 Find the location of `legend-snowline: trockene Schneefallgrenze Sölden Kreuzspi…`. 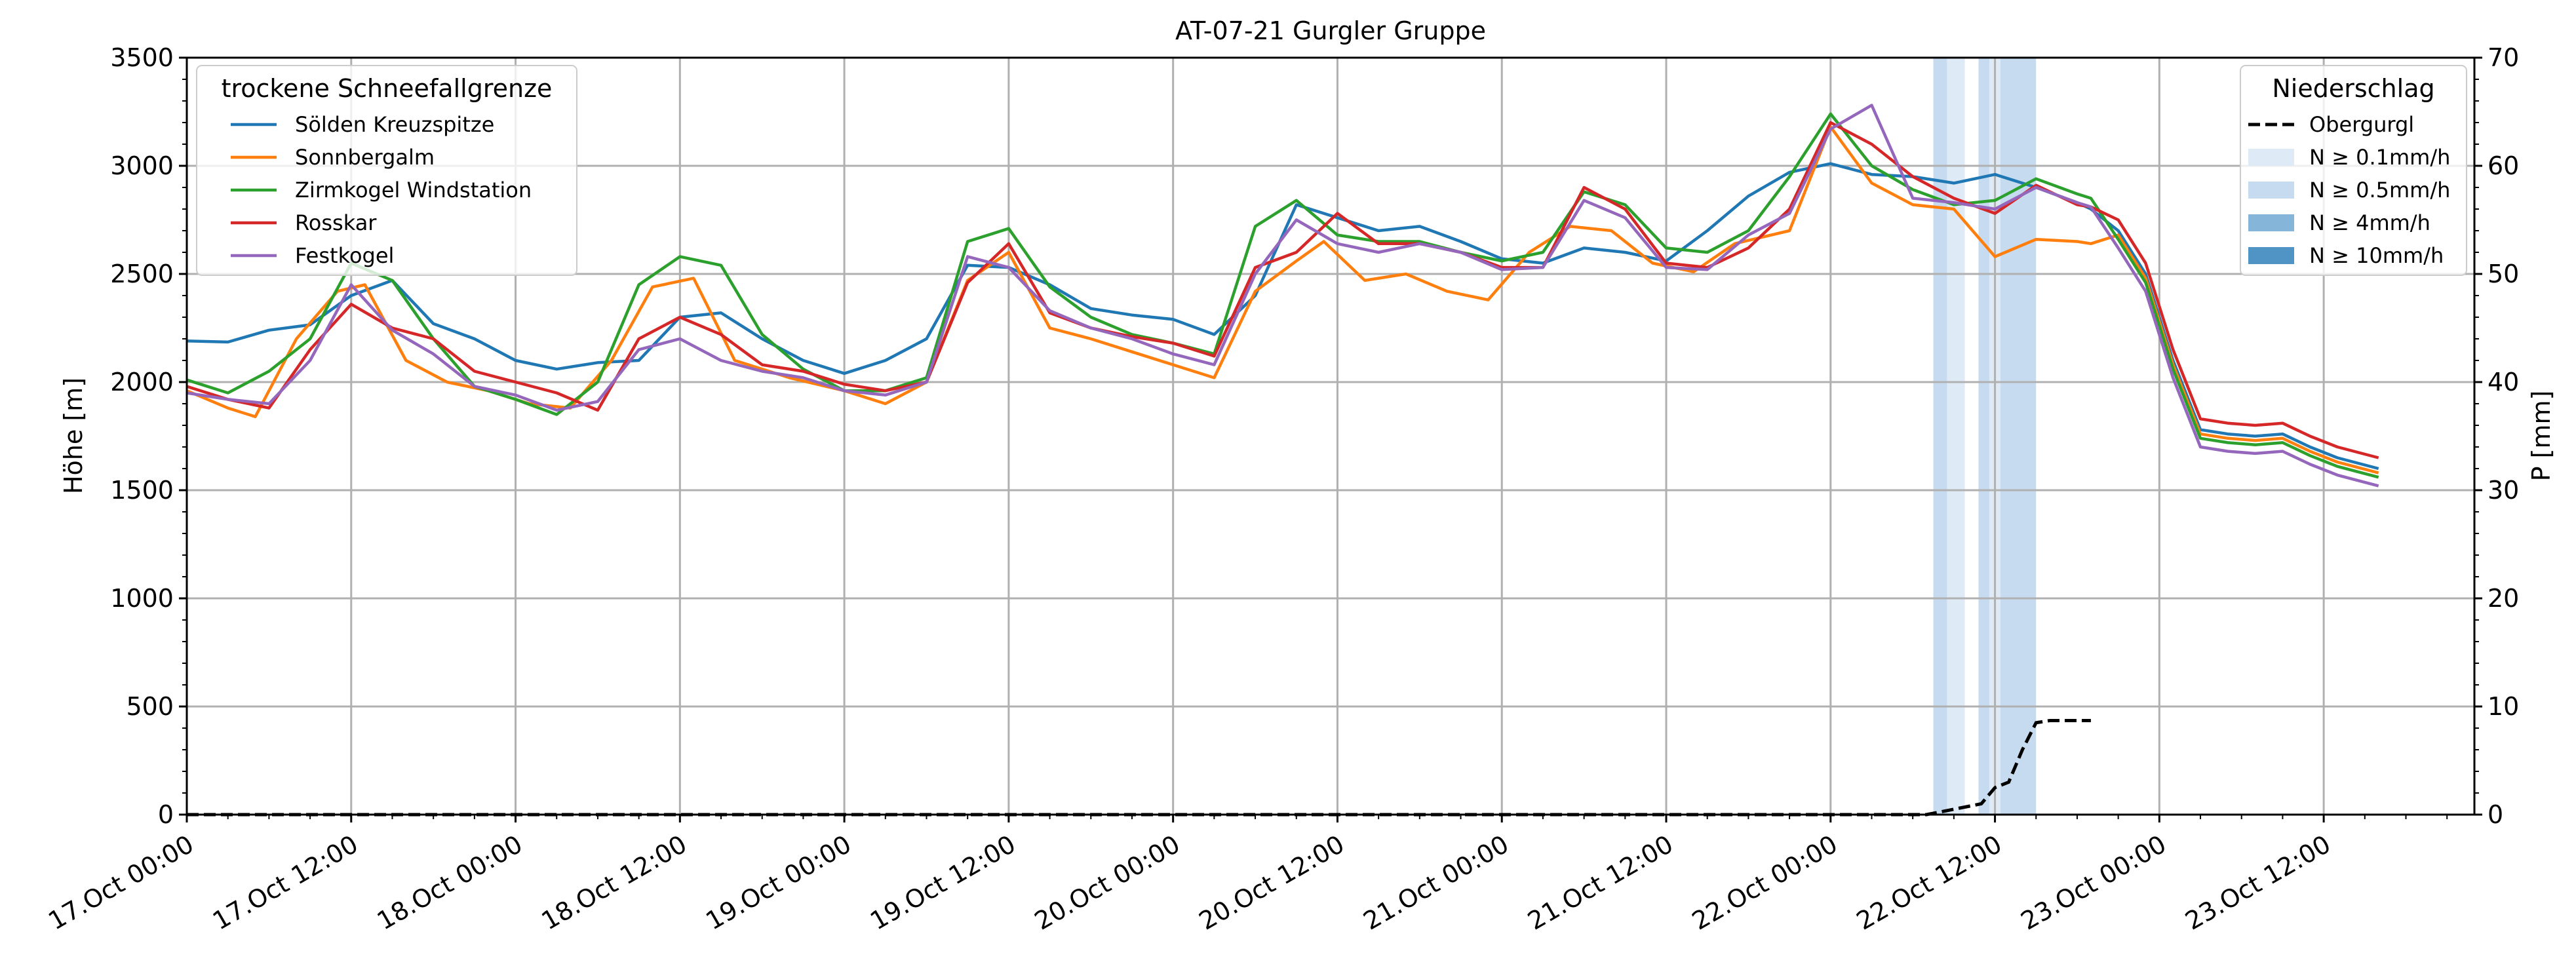

legend-snowline: trockene Schneefallgrenze Sölden Kreuzspi… is located at coordinates (386, 170).